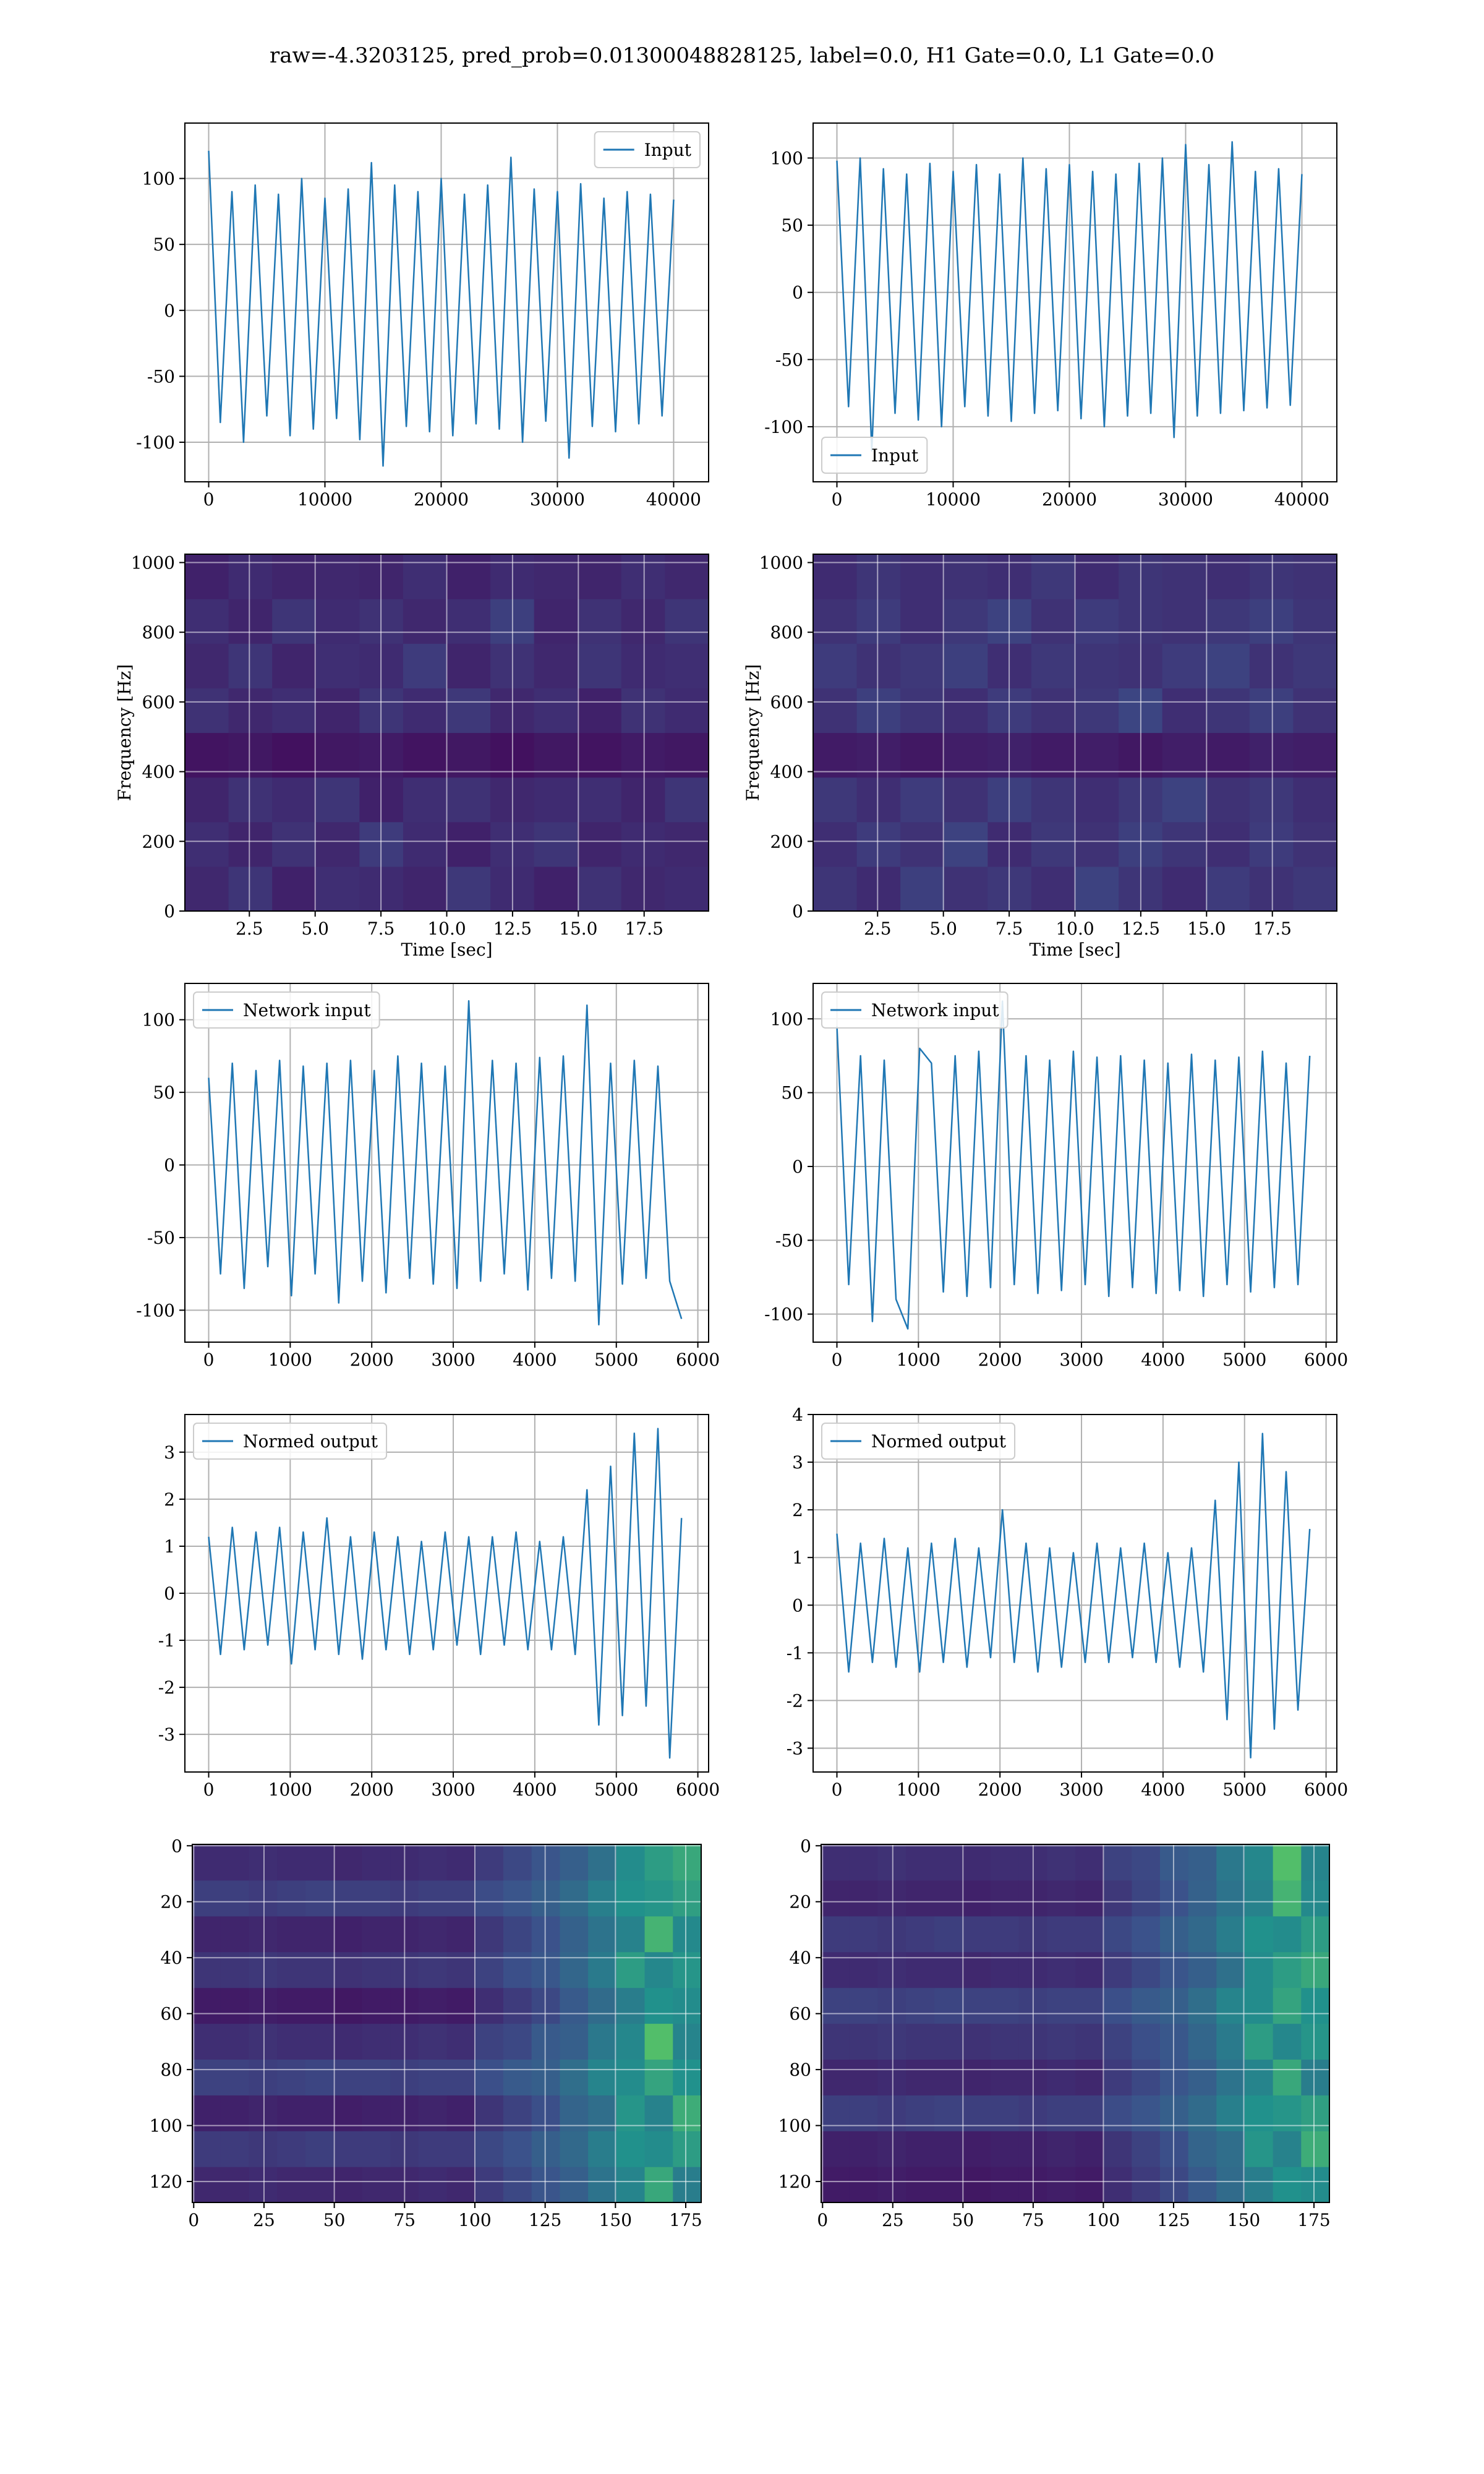  I want to click on series-line, so click(1073, 1165).